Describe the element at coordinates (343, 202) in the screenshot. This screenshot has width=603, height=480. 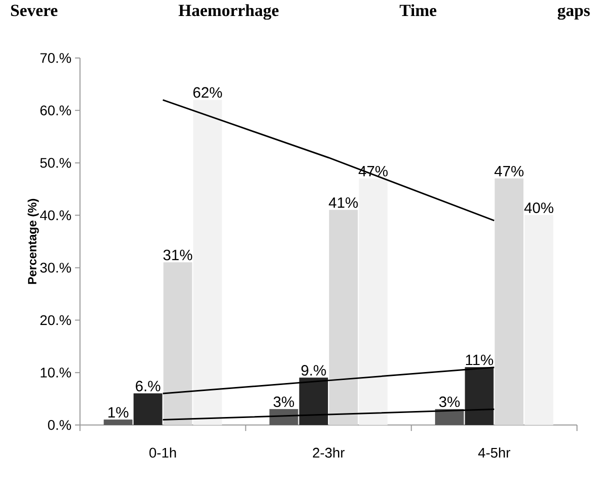
I see `data-label: 41%` at that location.